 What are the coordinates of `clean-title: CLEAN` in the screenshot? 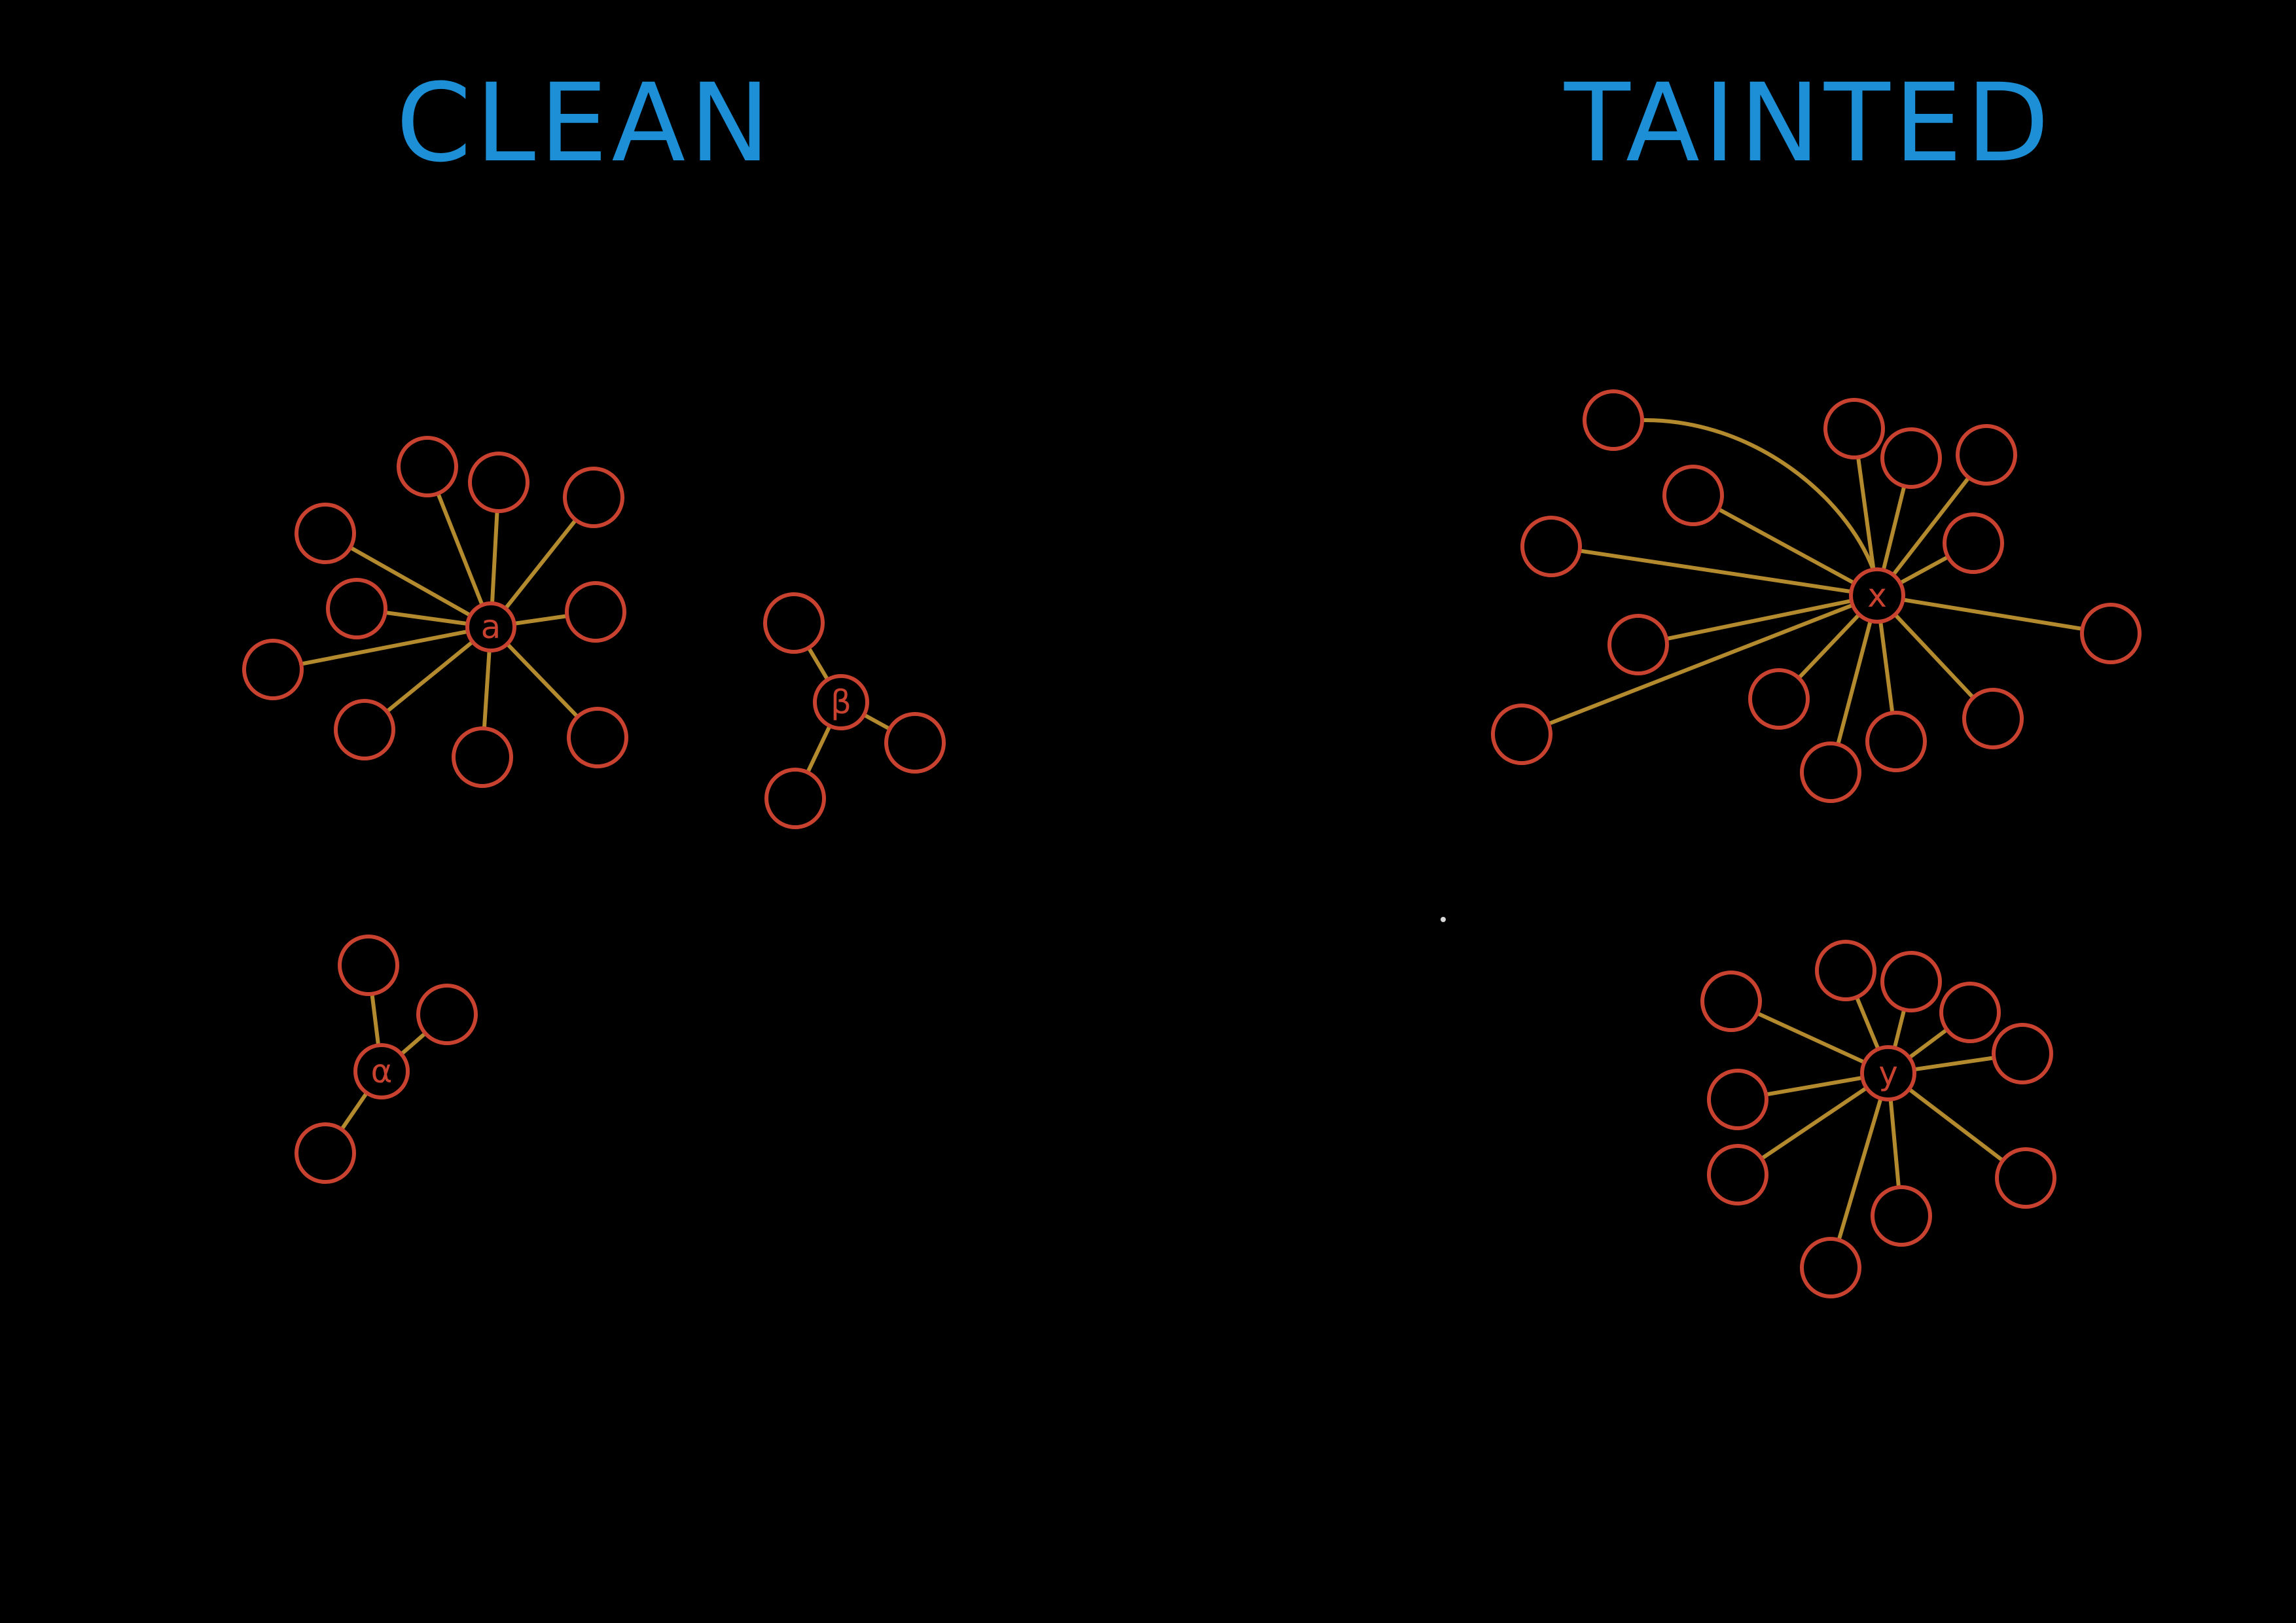 It's located at (585, 123).